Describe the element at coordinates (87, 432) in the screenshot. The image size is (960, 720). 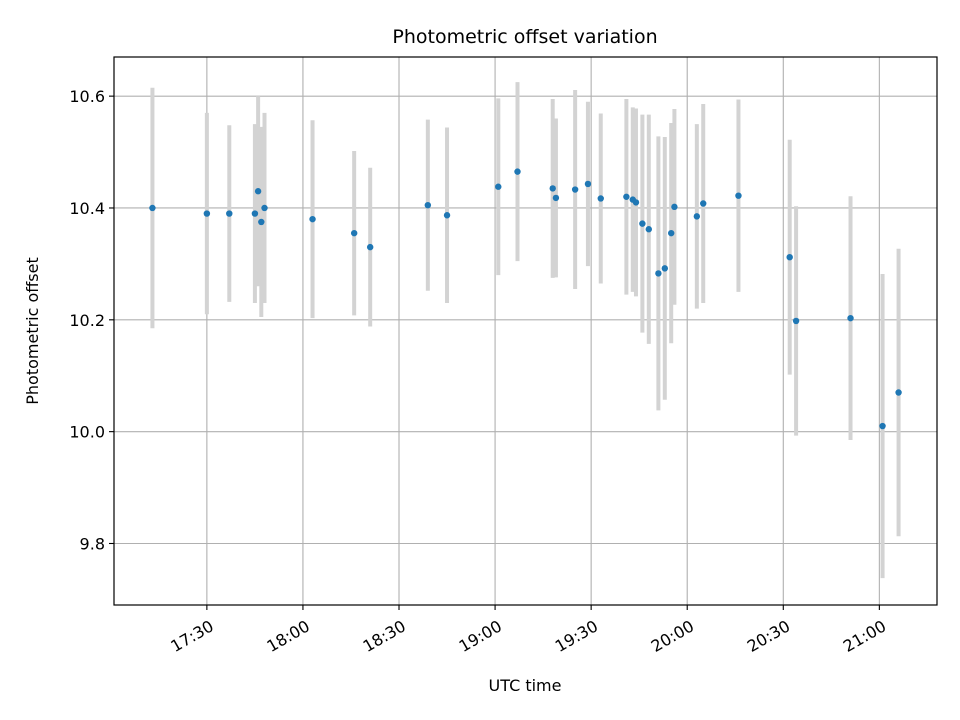
I see `y-tick-label: 10.0` at that location.